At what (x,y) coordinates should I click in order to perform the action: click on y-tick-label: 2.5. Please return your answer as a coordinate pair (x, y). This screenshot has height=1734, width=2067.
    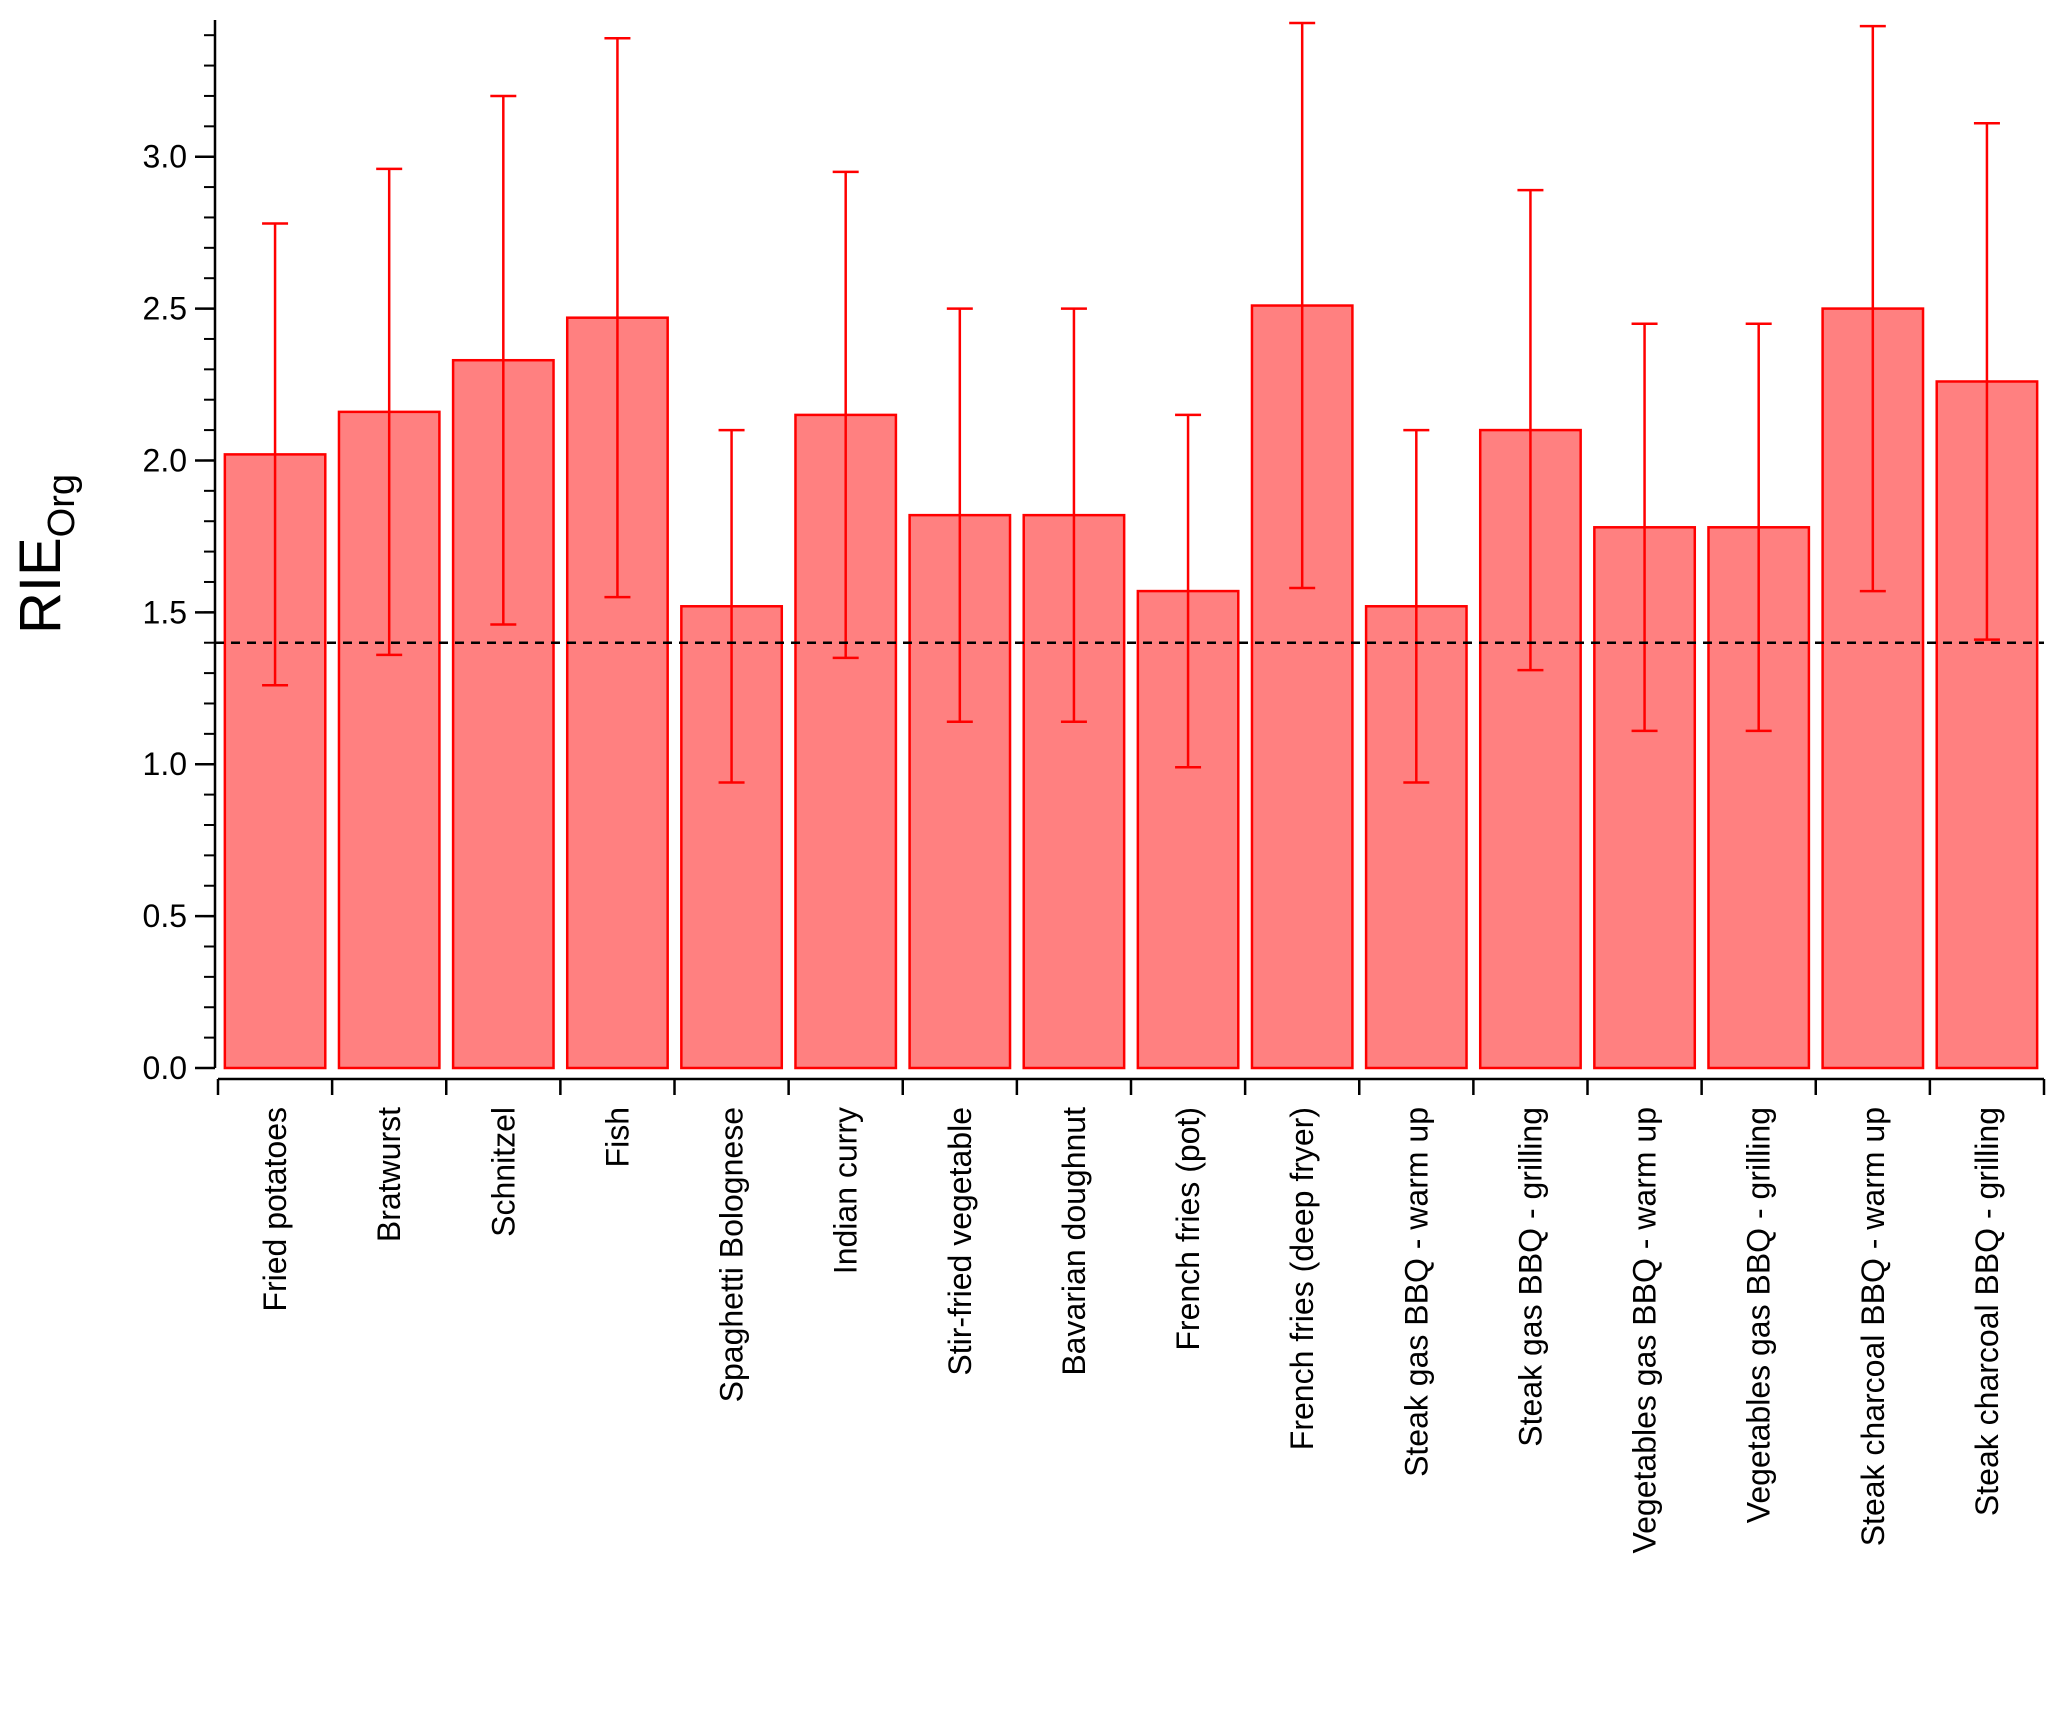
    Looking at the image, I should click on (165, 309).